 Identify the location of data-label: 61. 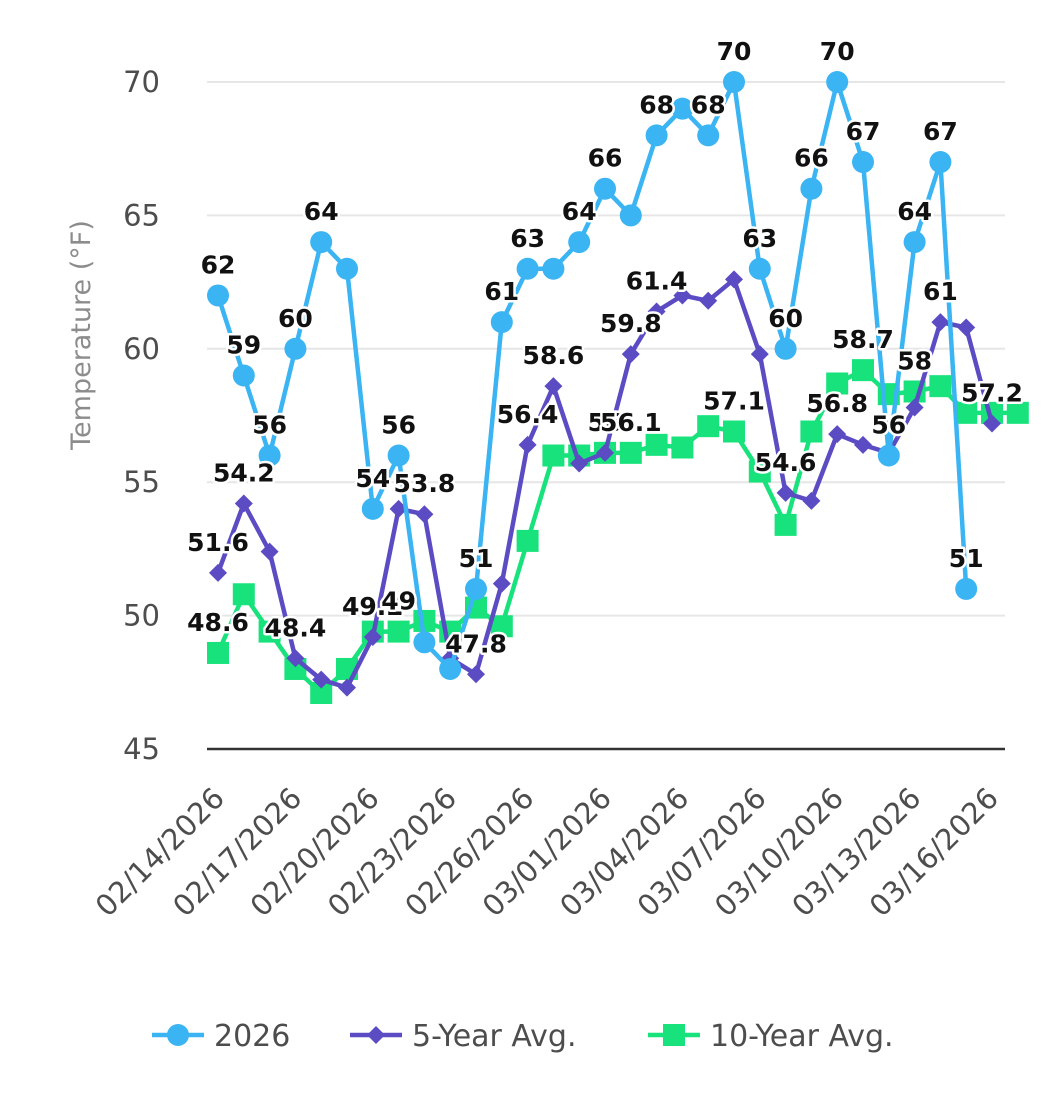
(501, 291).